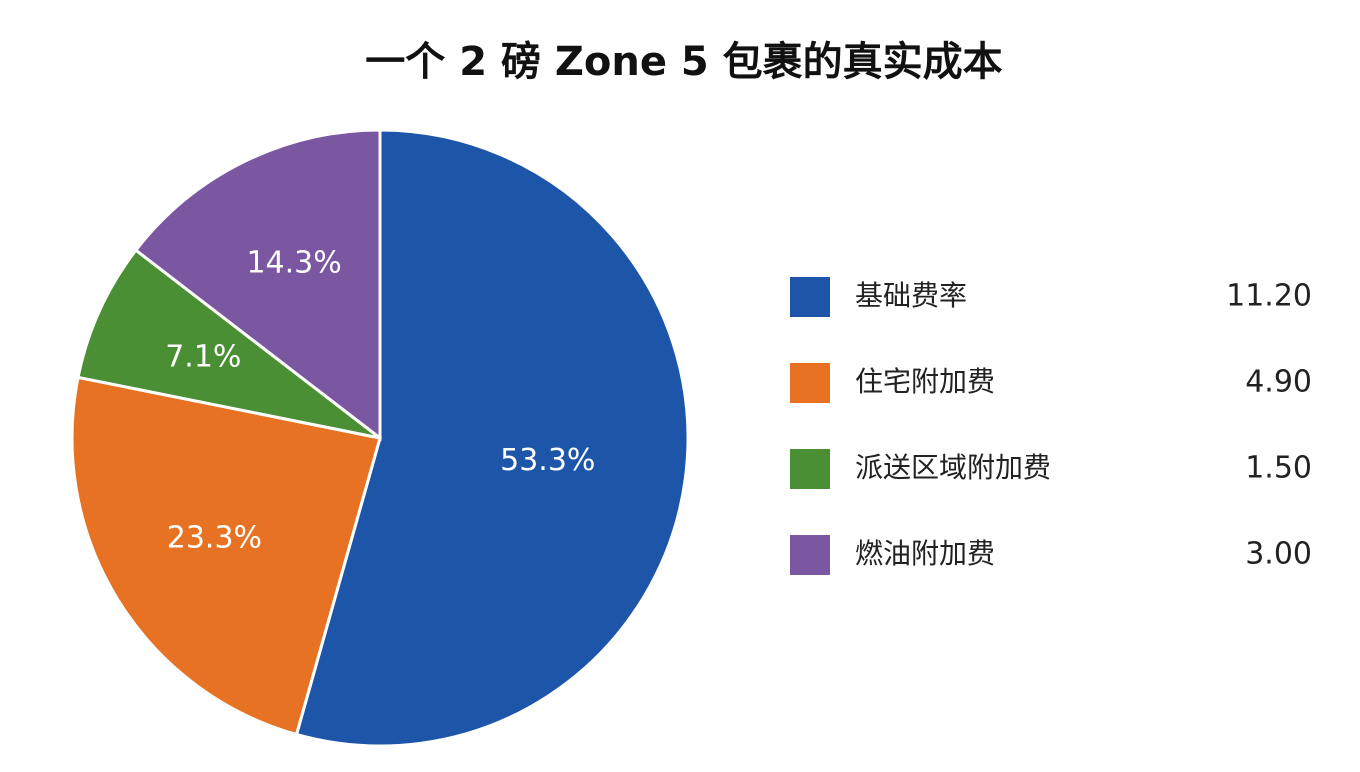 This screenshot has width=1360, height=772. What do you see at coordinates (1278, 554) in the screenshot?
I see `legend-value: 3.00` at bounding box center [1278, 554].